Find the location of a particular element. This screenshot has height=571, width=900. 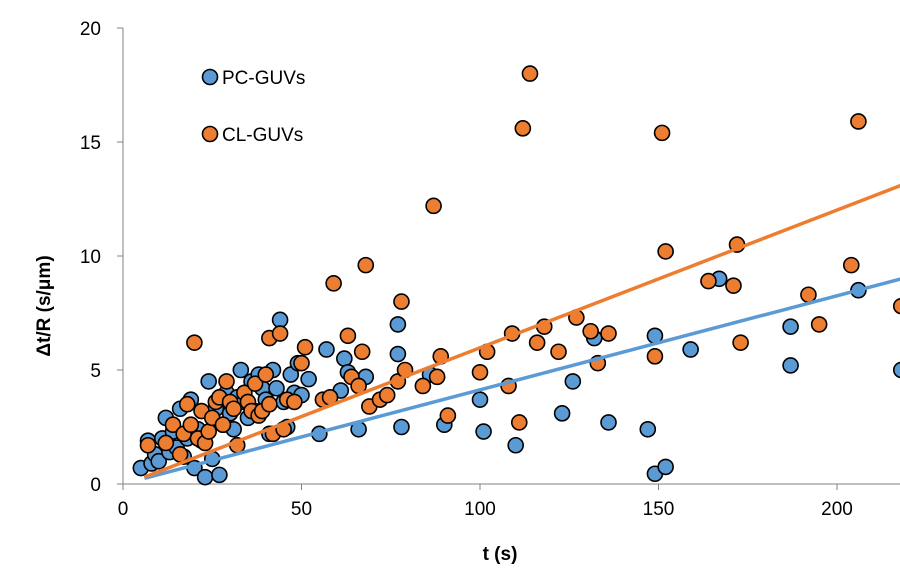

y-tick-label: 20 is located at coordinates (90, 29).